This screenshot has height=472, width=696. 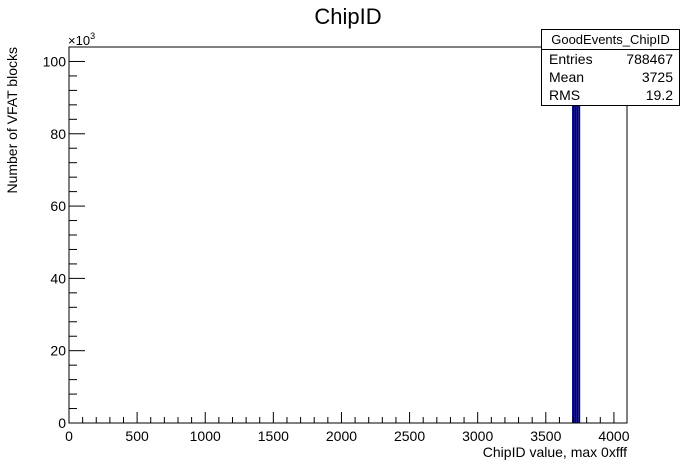 I want to click on x-tick-label: 3000, so click(x=477, y=436).